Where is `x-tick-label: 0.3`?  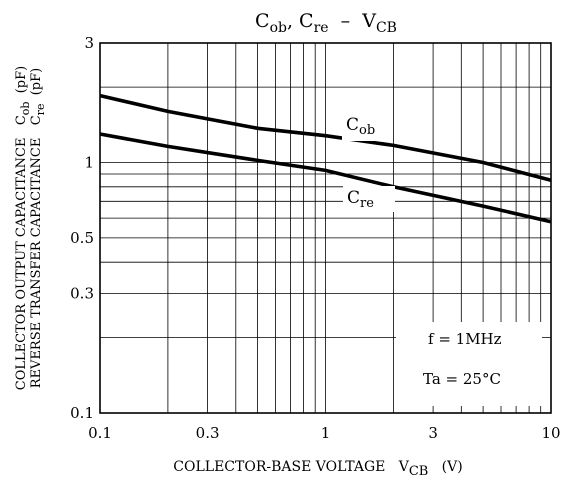
x-tick-label: 0.3 is located at coordinates (208, 433).